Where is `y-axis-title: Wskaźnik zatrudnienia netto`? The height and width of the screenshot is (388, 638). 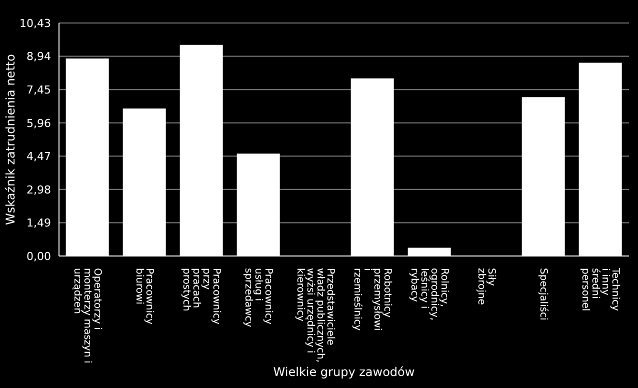
y-axis-title: Wskaźnik zatrudnienia netto is located at coordinates (10, 139).